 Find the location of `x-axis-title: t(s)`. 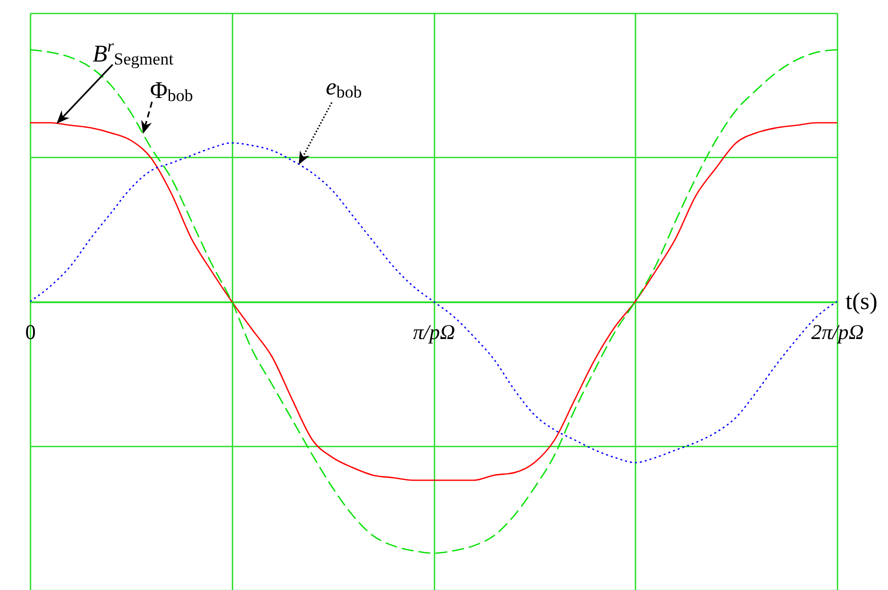

x-axis-title: t(s) is located at coordinates (862, 302).